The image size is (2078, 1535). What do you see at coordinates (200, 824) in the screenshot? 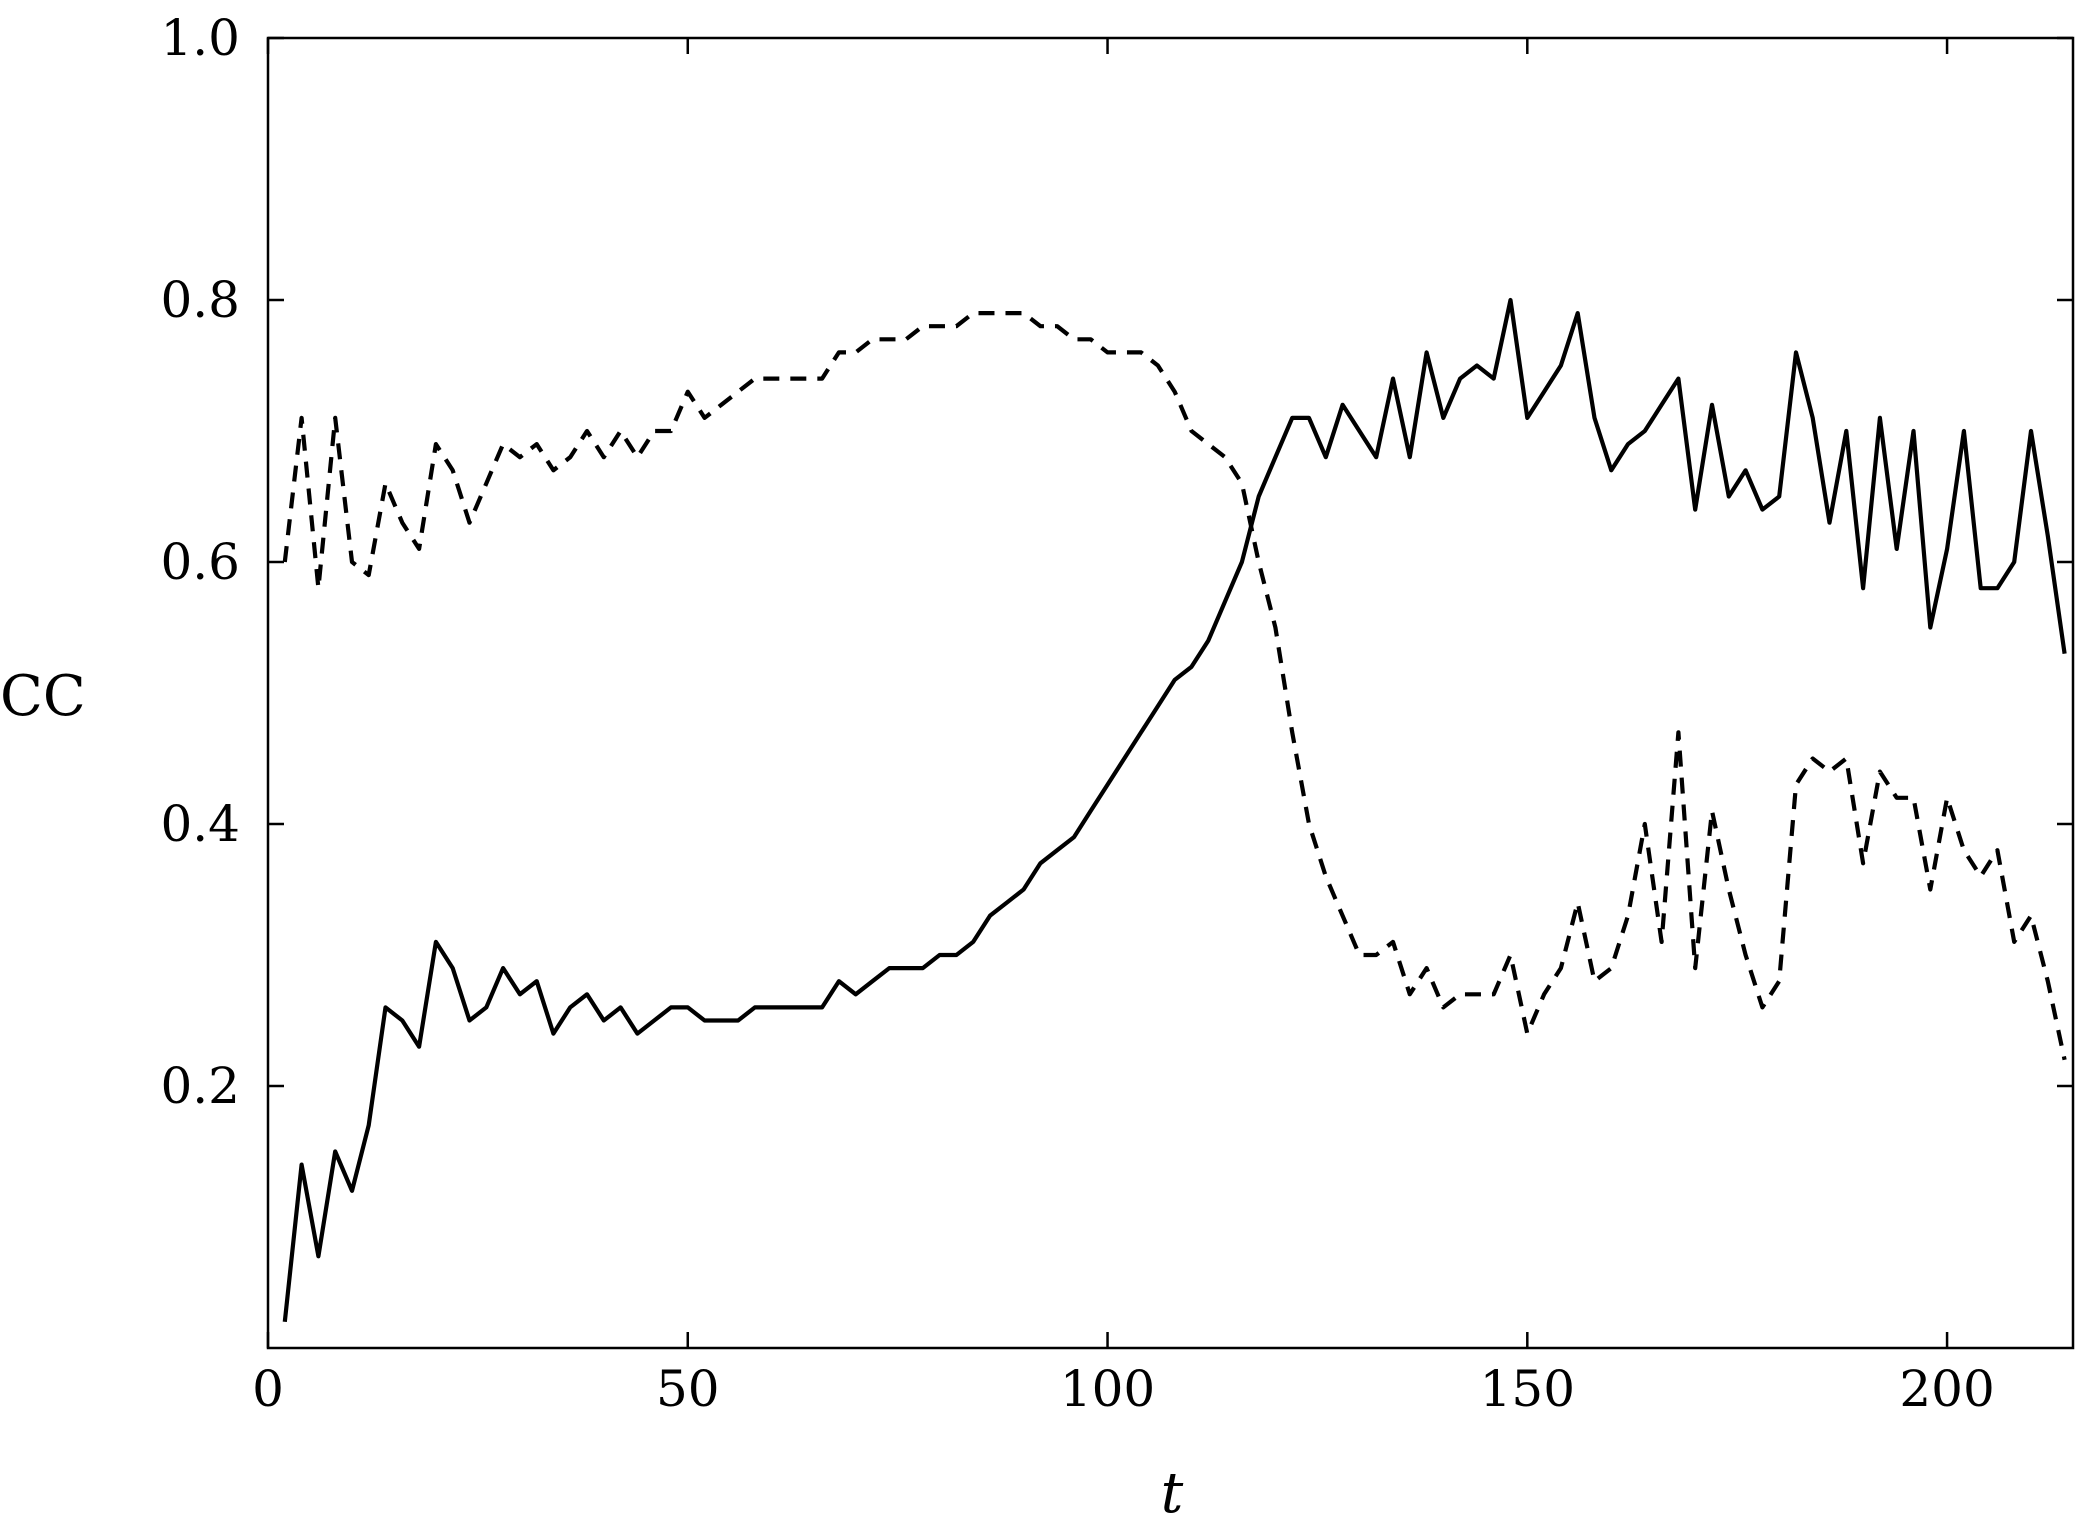
I see `y-tick-label: 0.4` at bounding box center [200, 824].